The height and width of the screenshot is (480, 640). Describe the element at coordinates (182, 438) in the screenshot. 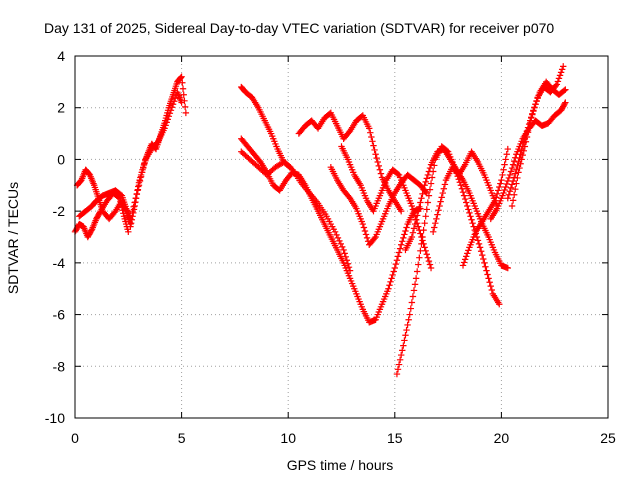

I see `x-tick-label: 5` at that location.